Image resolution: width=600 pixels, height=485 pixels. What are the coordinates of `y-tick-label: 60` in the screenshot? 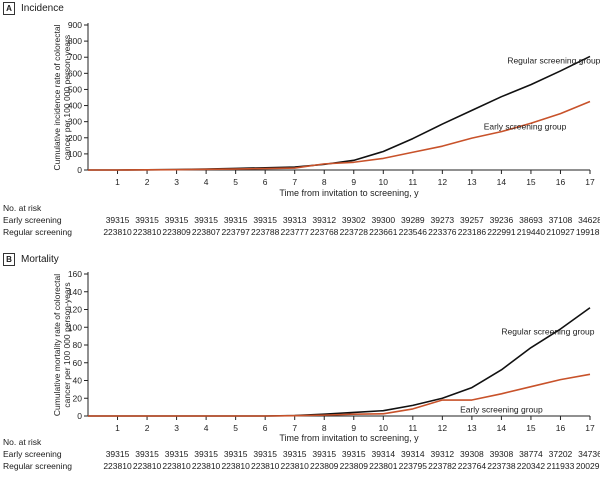 It's located at (78, 363).